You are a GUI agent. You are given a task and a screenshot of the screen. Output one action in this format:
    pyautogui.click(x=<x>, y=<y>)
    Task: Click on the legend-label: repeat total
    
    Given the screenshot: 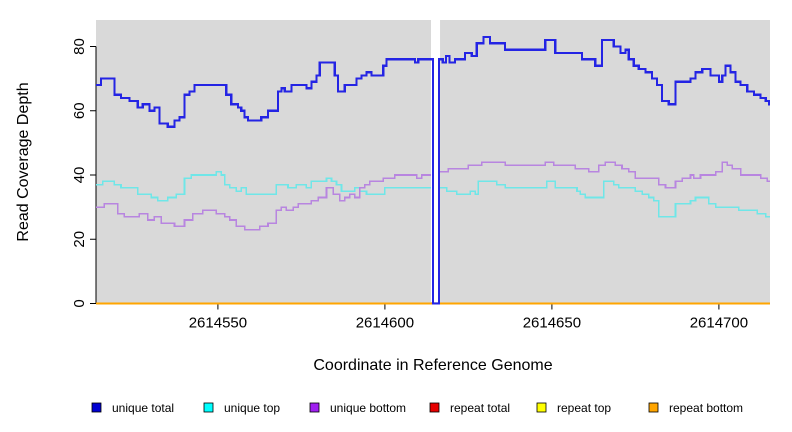 What is the action you would take?
    pyautogui.click(x=480, y=408)
    